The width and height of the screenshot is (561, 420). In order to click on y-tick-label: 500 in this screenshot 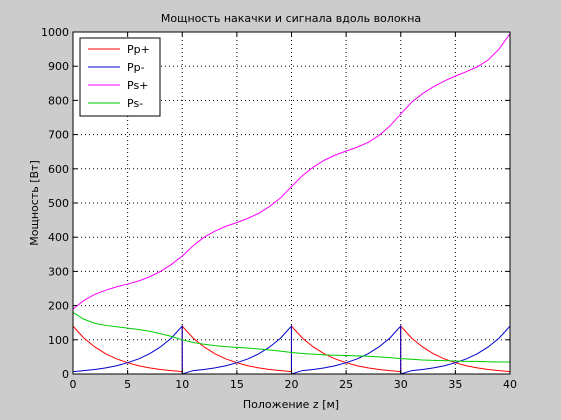, I will do `click(58, 203)`.